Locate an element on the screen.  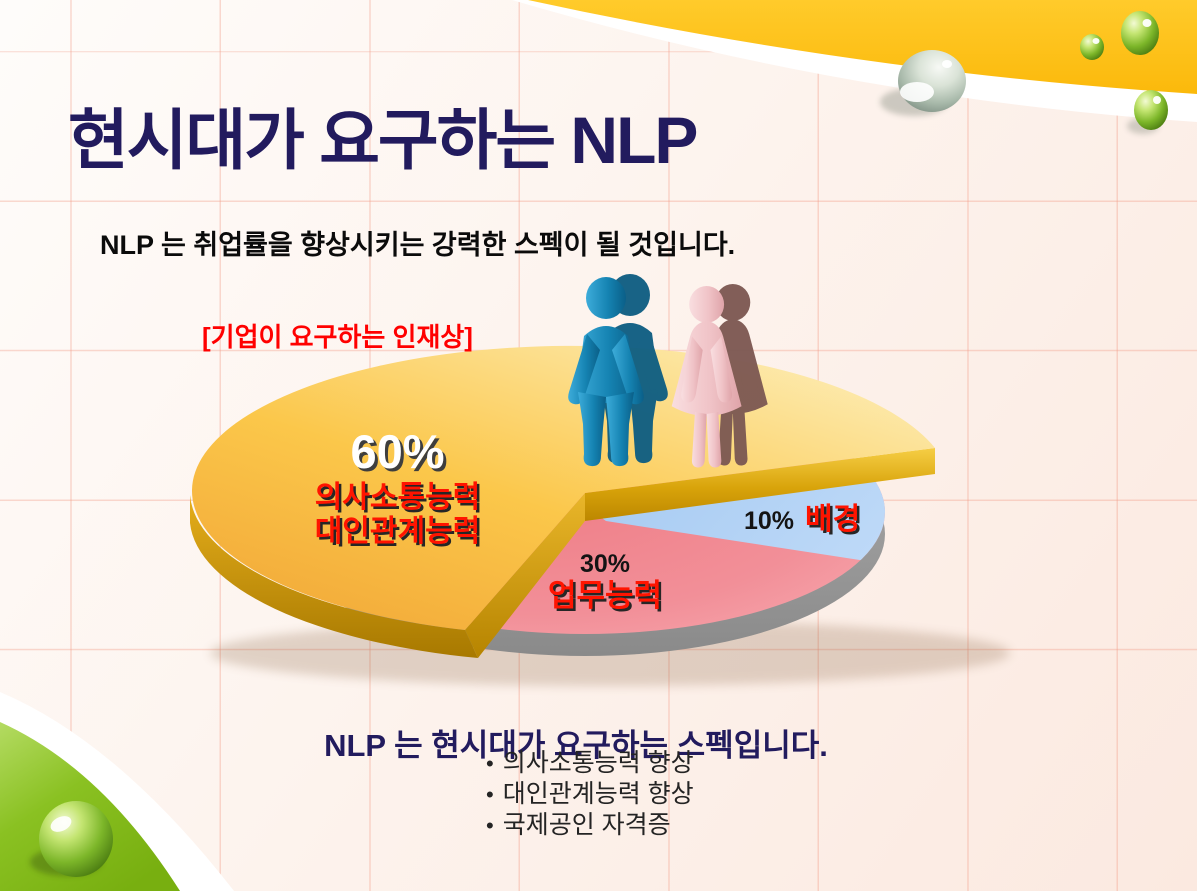
top-yellow-band is located at coordinates (862, 47).